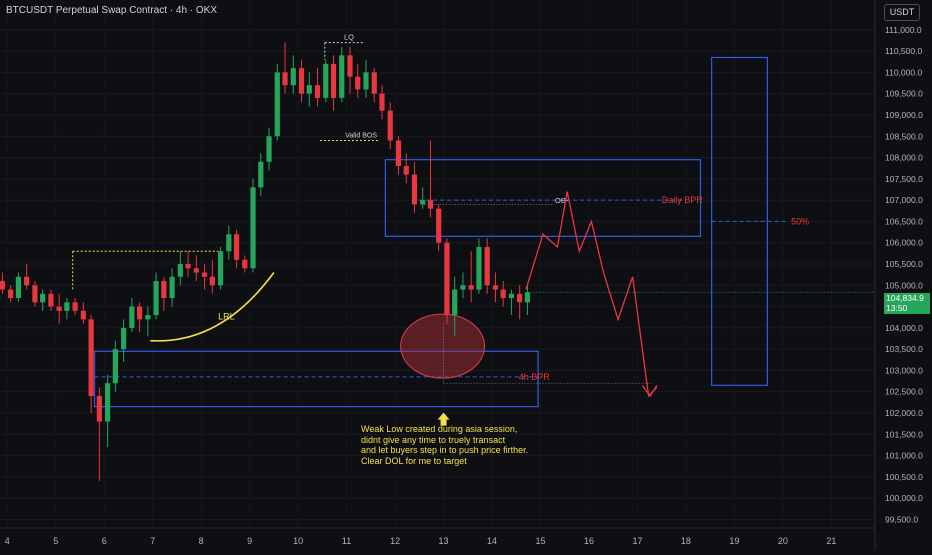 The image size is (932, 555). I want to click on projection-arrowhead, so click(649, 391).